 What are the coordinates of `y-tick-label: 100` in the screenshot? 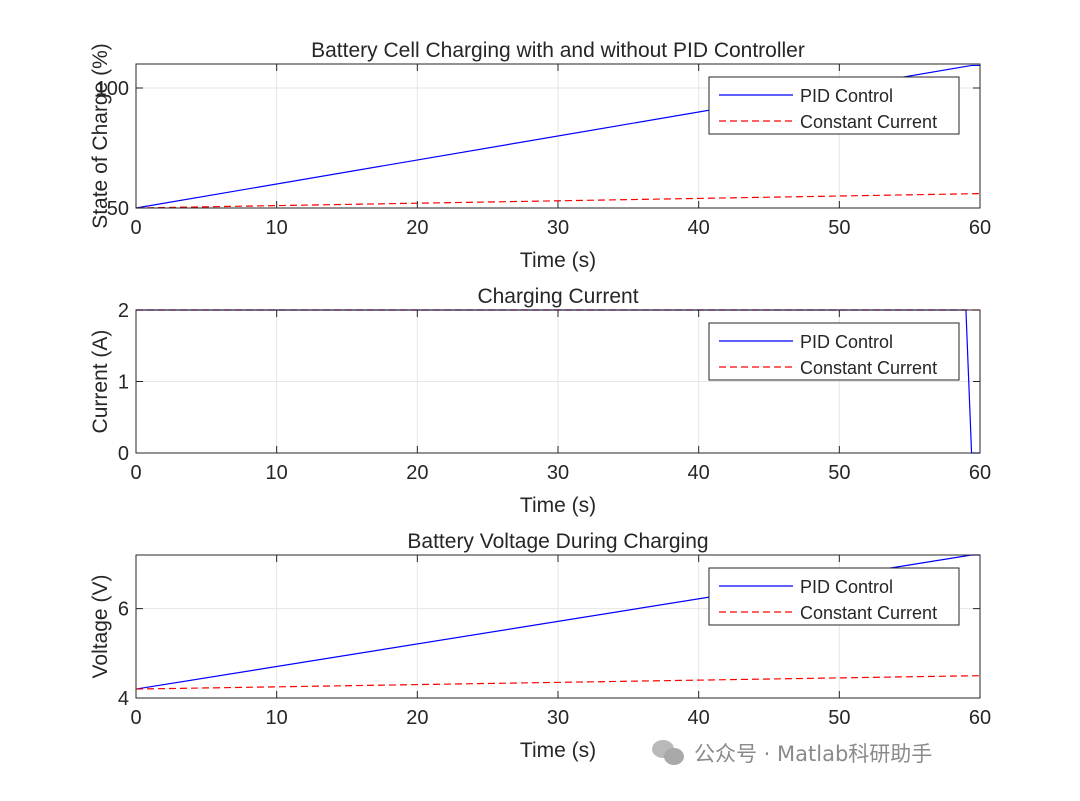 It's located at (112, 89).